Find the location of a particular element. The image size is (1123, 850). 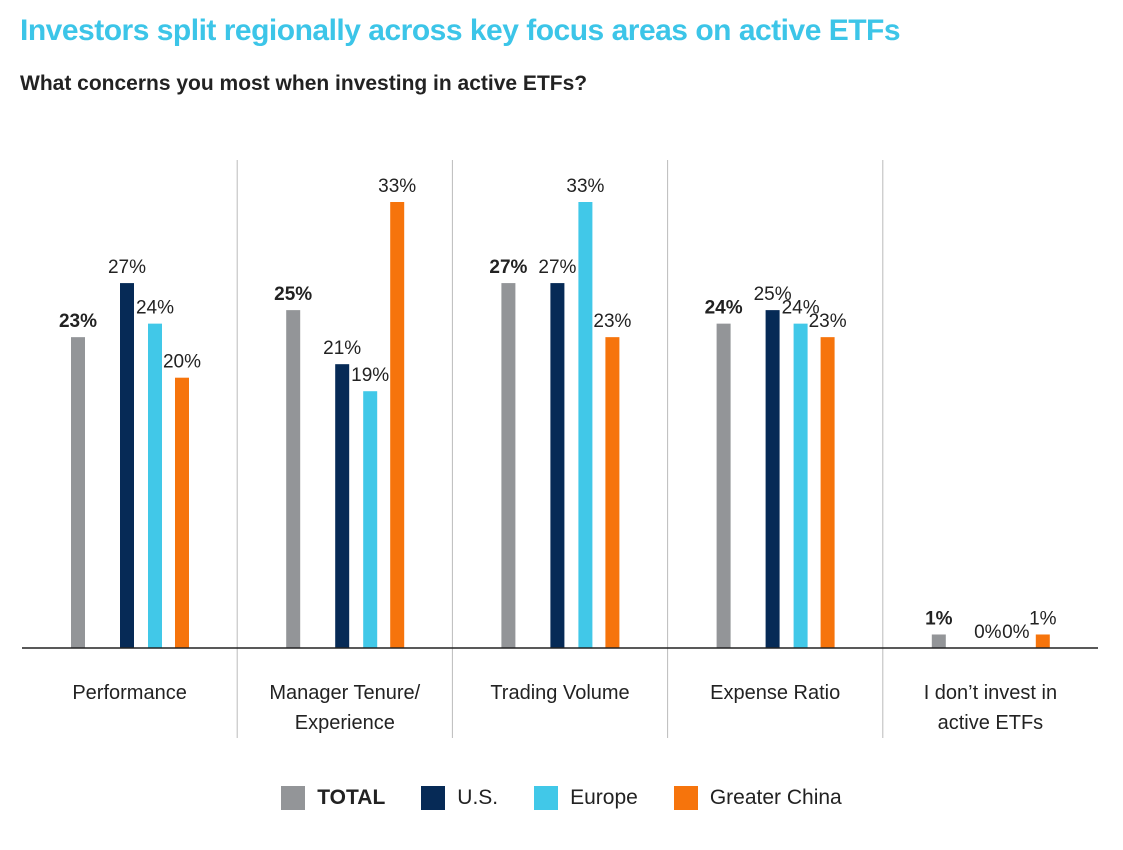

legend: TOTAL U.S. Europe Greater China is located at coordinates (561, 798).